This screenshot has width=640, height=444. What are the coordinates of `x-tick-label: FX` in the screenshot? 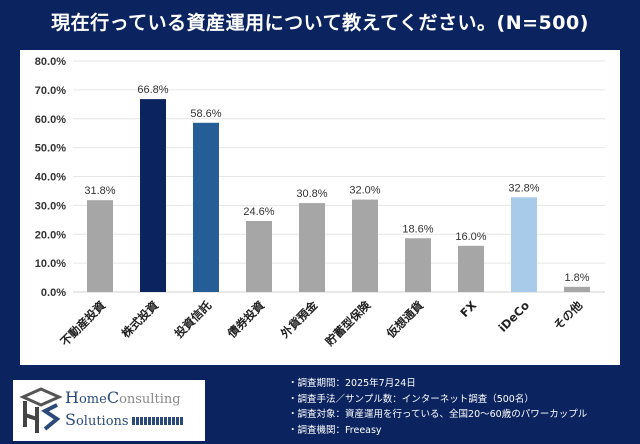 It's located at (468, 309).